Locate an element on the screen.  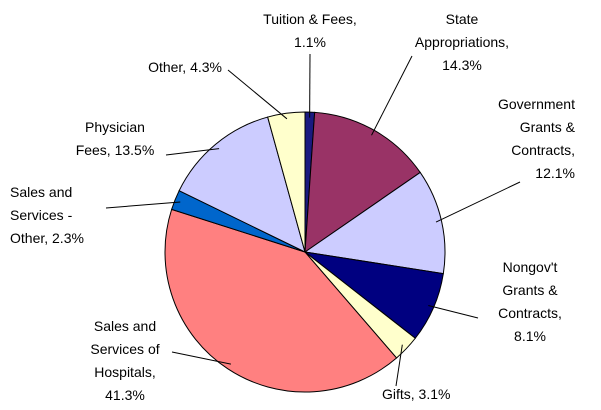
data-label-line: Other, 4.3% is located at coordinates (185, 67).